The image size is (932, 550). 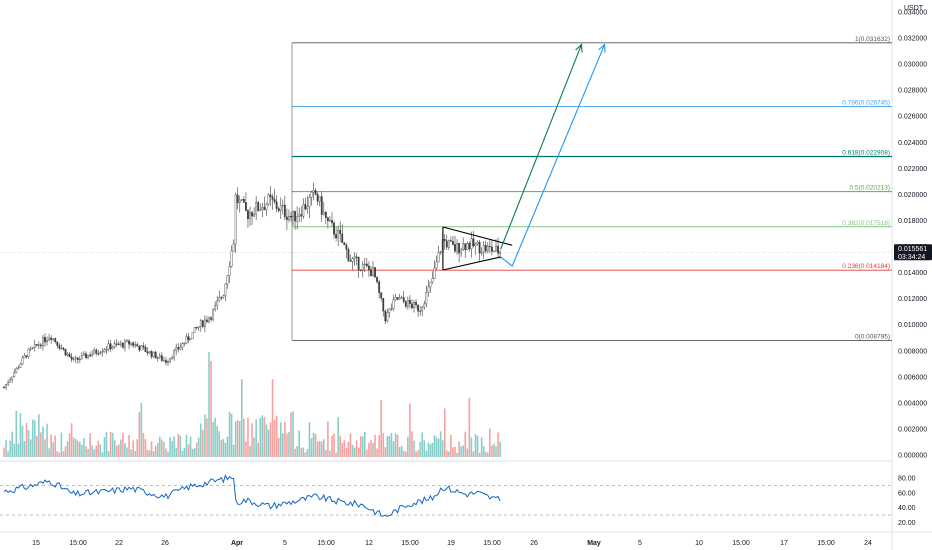 What do you see at coordinates (907, 508) in the screenshot?
I see `rsi-tick-label: 40.00` at bounding box center [907, 508].